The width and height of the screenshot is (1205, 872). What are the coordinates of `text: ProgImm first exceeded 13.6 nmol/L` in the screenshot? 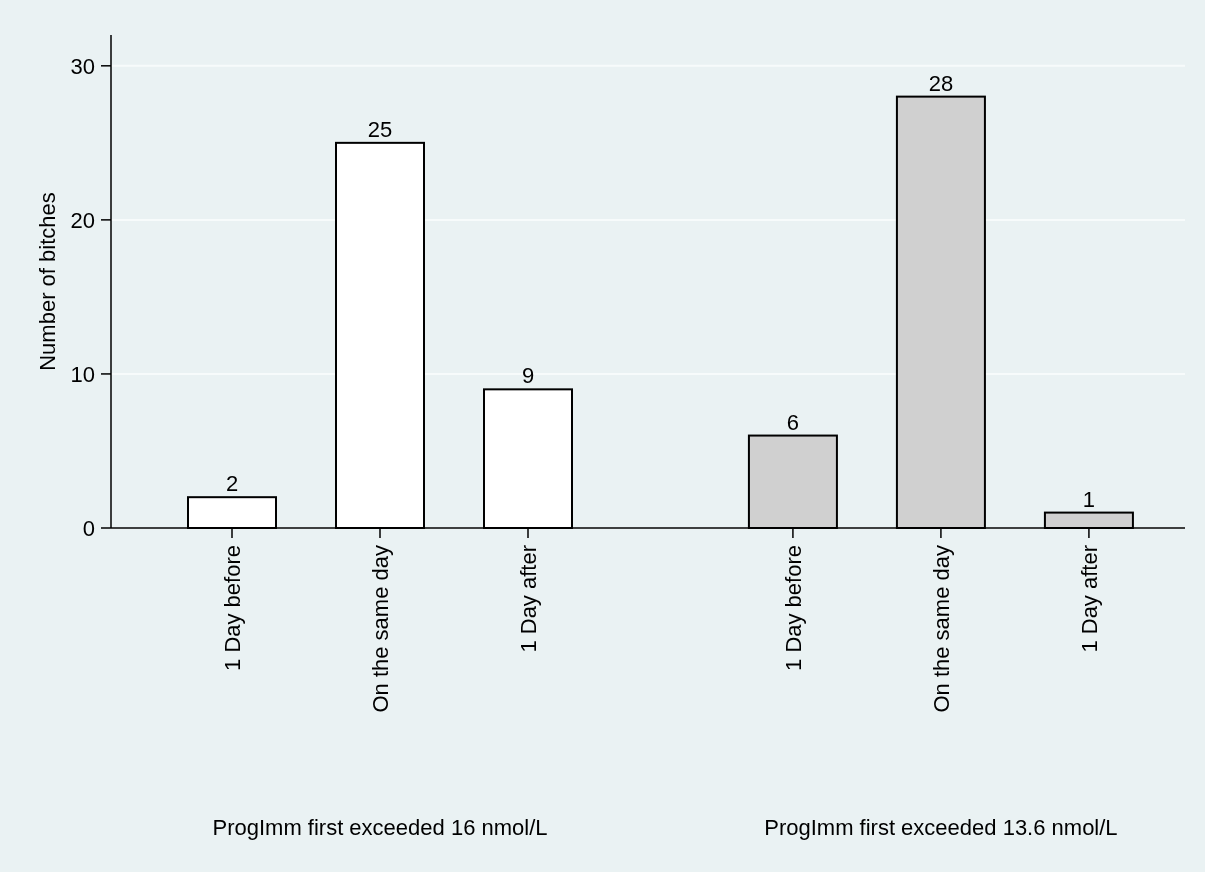 It's located at (941, 827).